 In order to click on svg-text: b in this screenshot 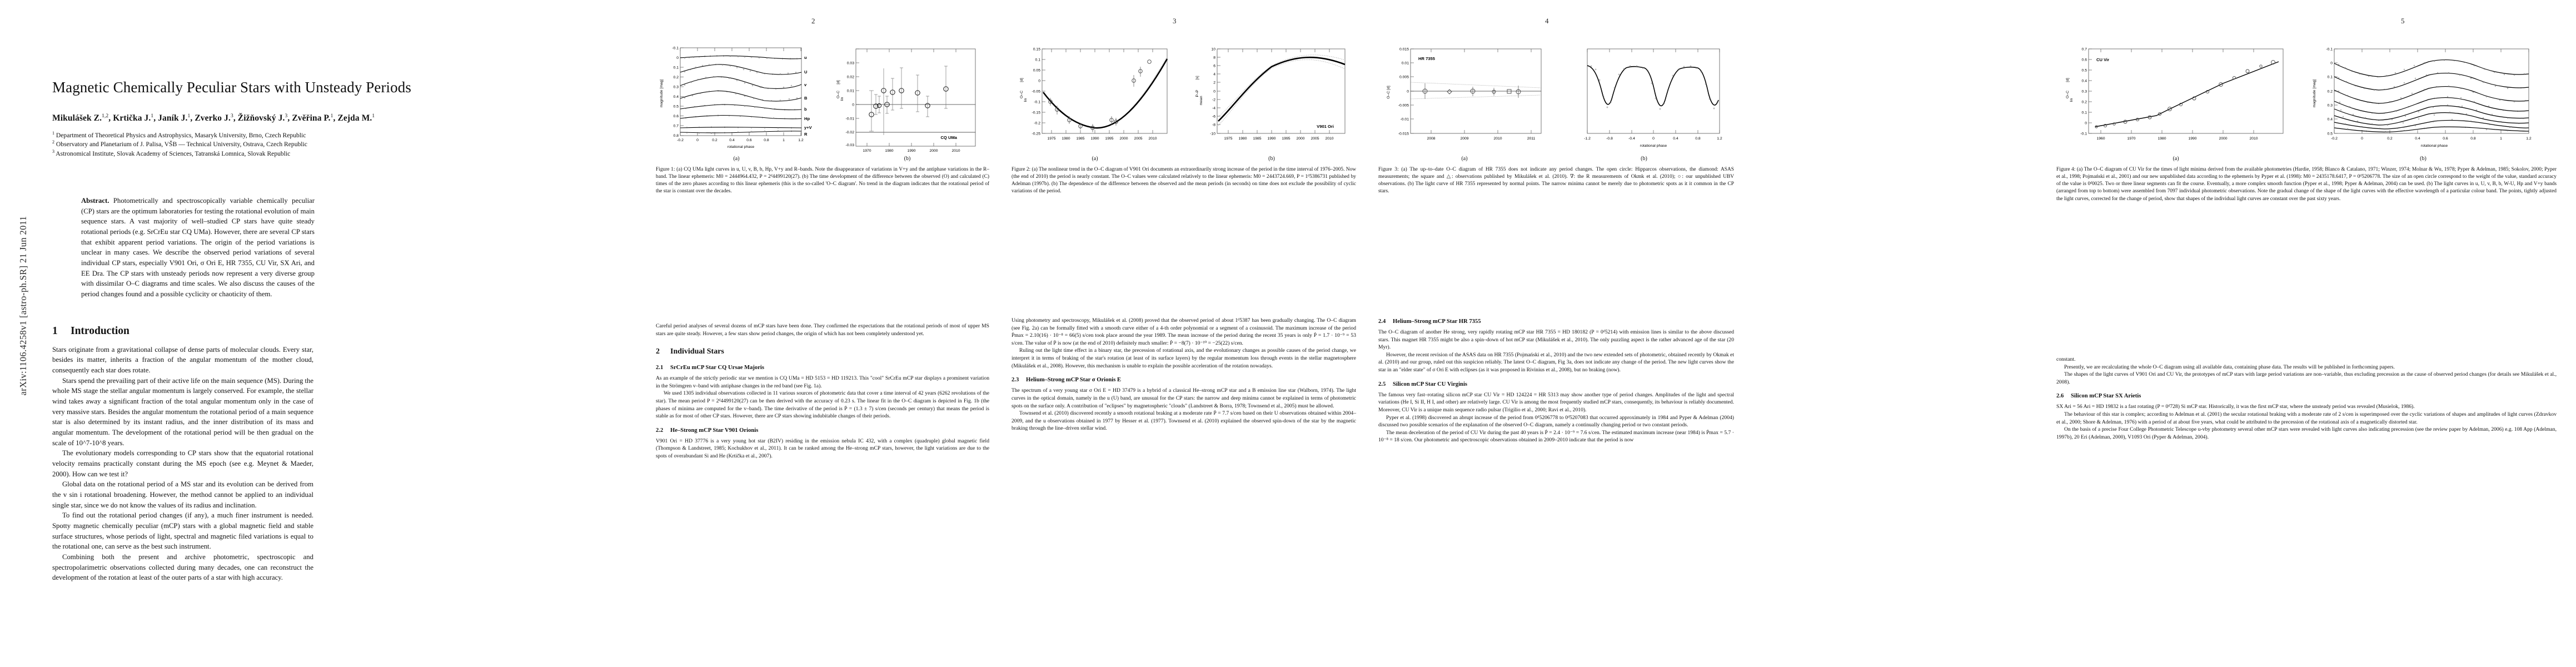, I will do `click(805, 109)`.